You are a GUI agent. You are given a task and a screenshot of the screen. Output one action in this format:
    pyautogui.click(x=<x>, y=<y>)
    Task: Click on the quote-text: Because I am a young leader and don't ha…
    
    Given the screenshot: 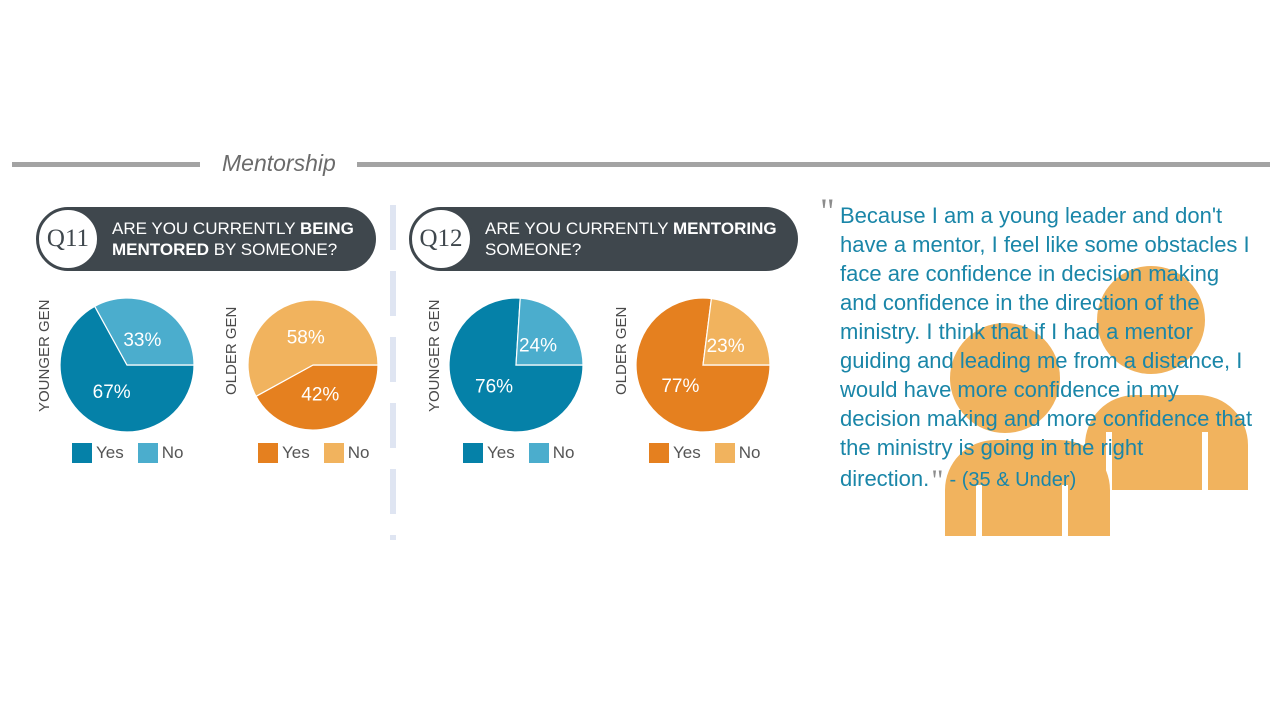 What is the action you would take?
    pyautogui.click(x=1046, y=347)
    